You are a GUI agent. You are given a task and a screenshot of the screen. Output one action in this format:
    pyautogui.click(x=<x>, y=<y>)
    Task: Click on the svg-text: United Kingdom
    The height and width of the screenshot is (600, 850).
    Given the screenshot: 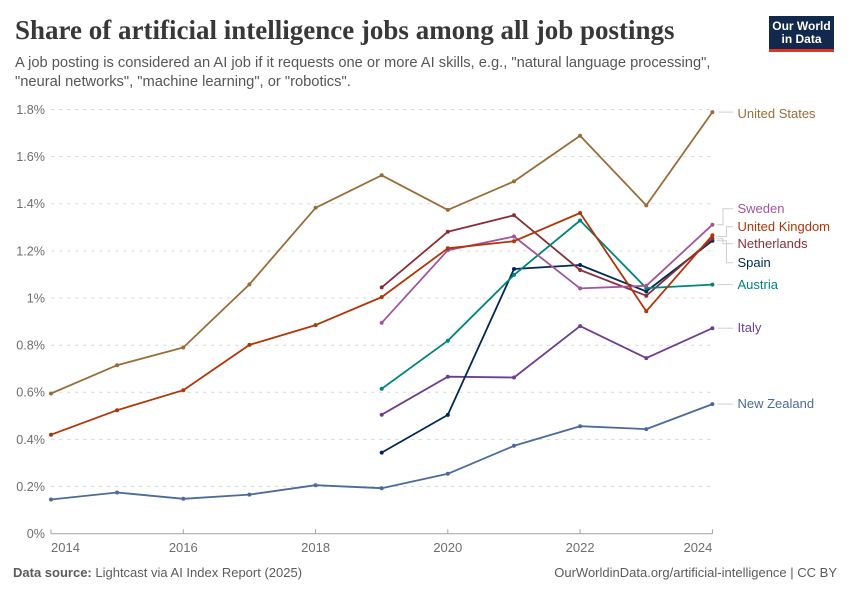 What is the action you would take?
    pyautogui.click(x=784, y=226)
    